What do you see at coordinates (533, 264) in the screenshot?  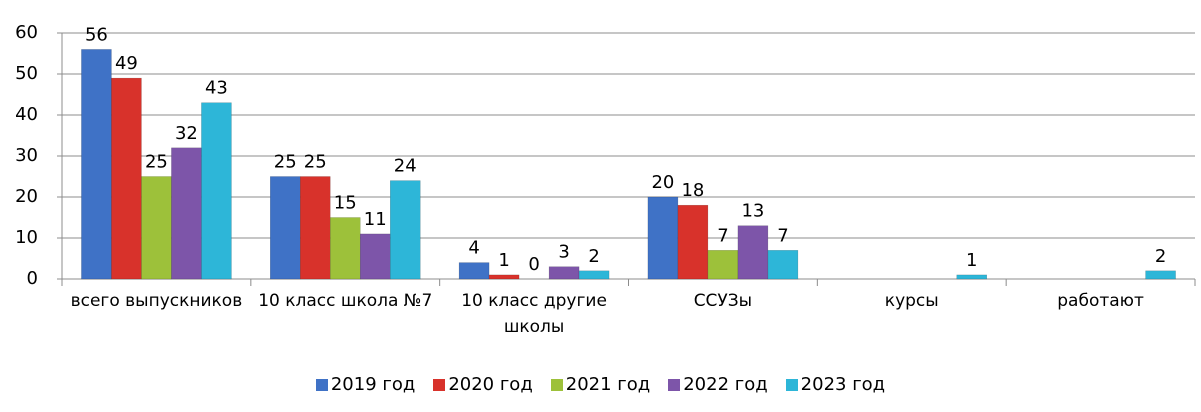 I see `value-label: 0` at bounding box center [533, 264].